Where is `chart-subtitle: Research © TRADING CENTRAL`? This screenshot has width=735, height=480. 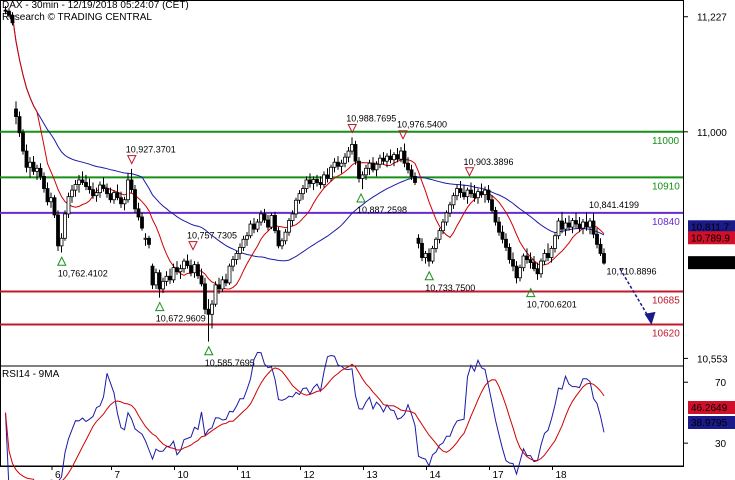 chart-subtitle: Research © TRADING CENTRAL is located at coordinates (77, 17).